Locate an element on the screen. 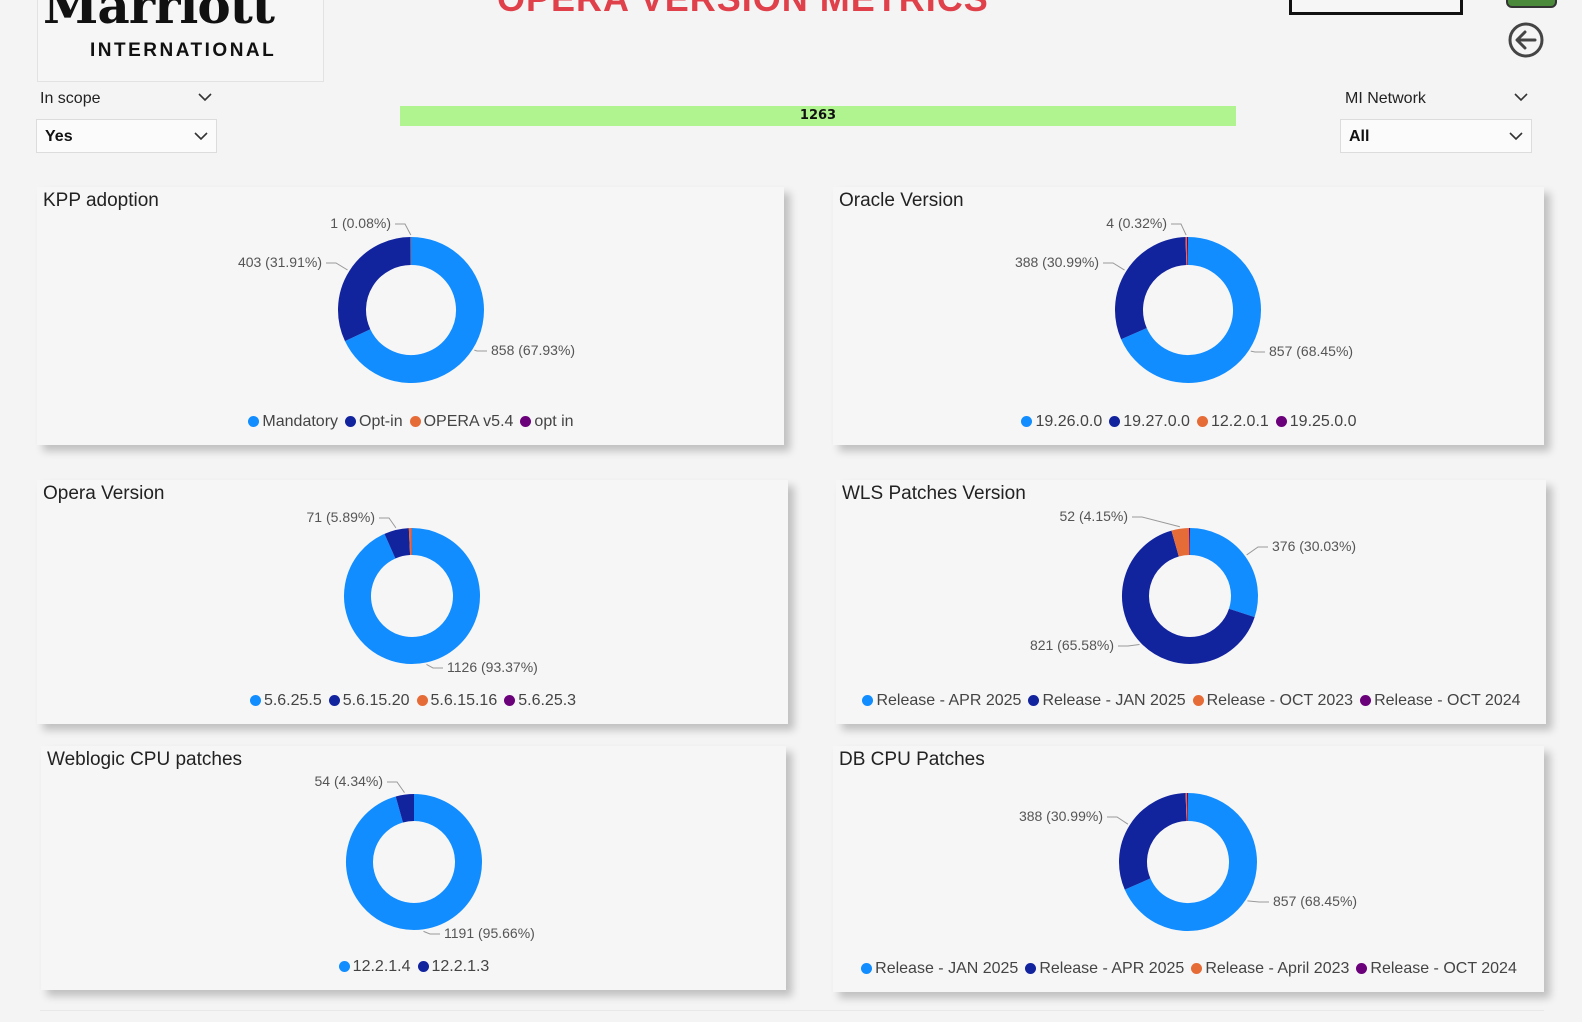 Image resolution: width=1582 pixels, height=1022 pixels. panel-title: DB CPU Patches is located at coordinates (912, 759).